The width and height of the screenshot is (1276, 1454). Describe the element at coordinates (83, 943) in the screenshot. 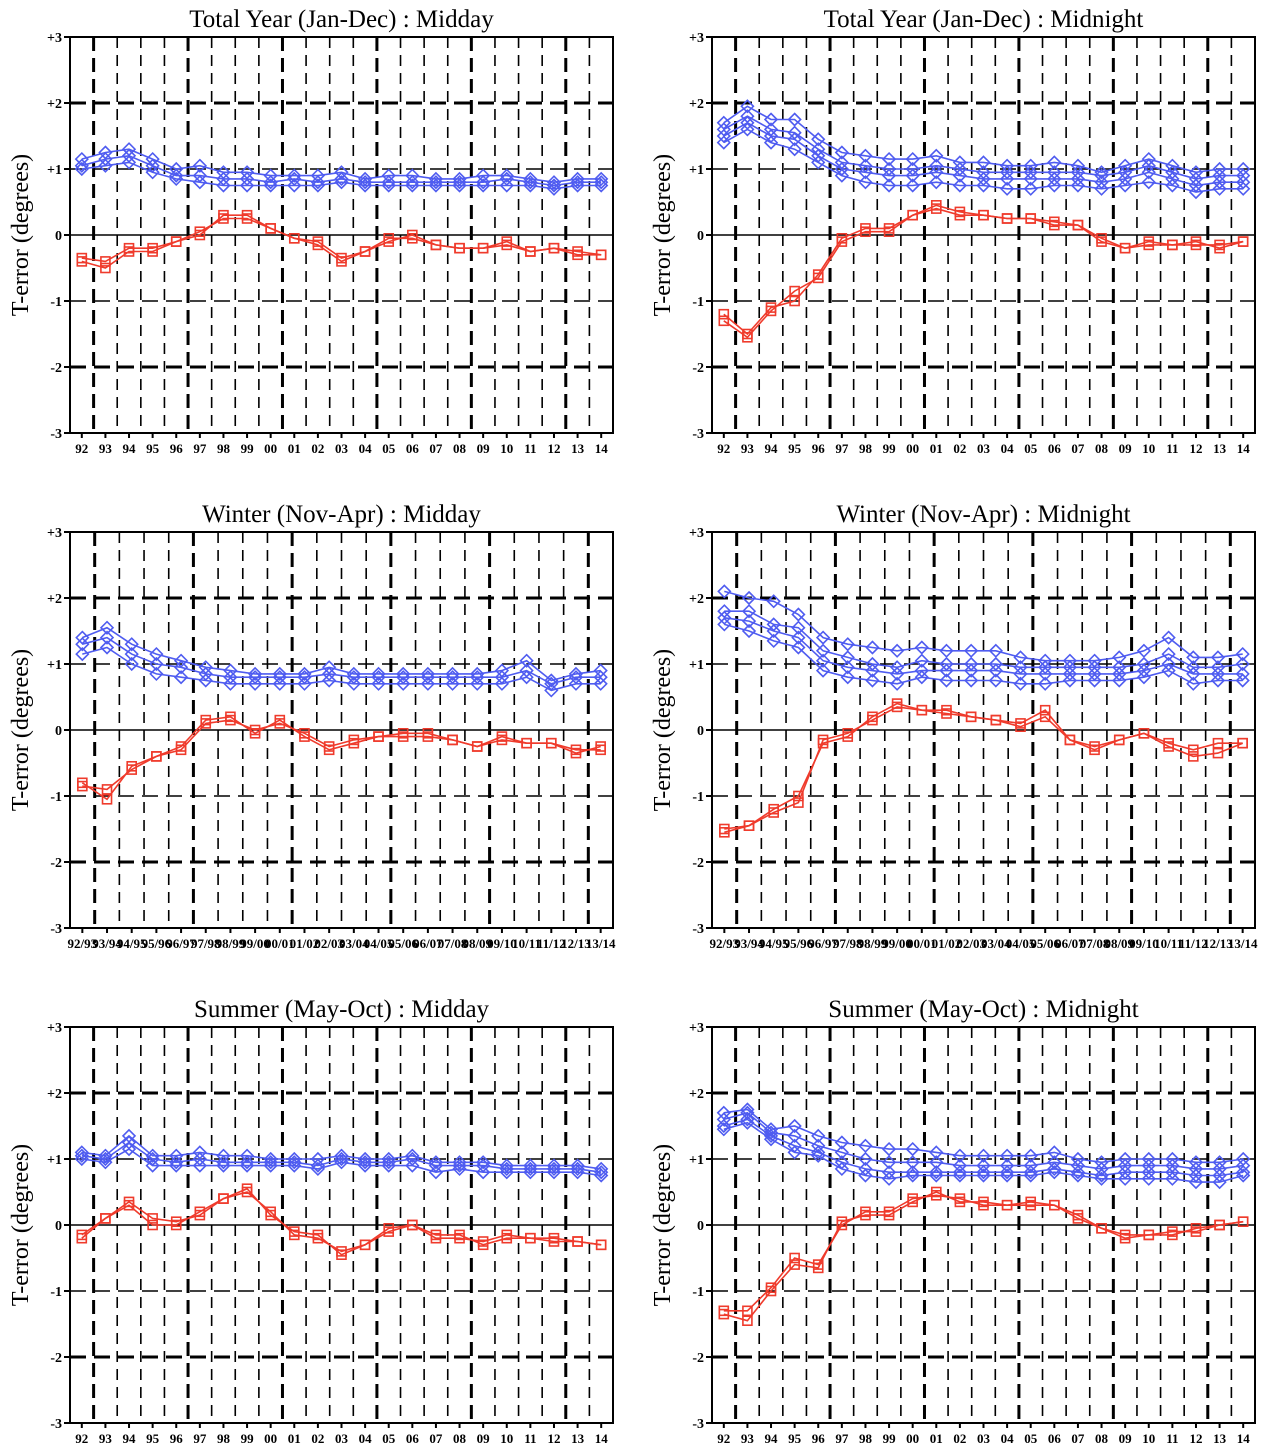

I see `x-tick-label: 92/93` at that location.